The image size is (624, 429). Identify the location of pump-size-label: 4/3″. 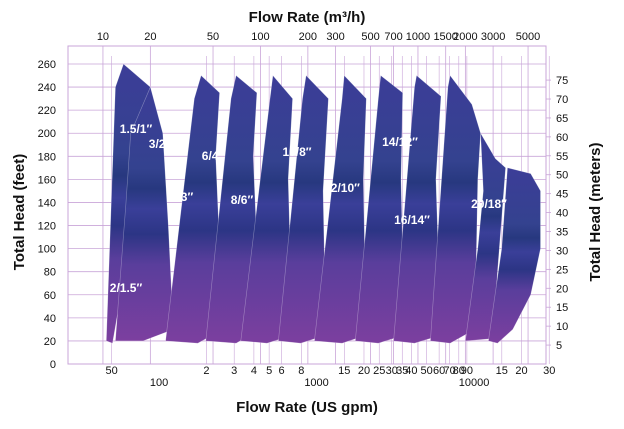
(182, 197).